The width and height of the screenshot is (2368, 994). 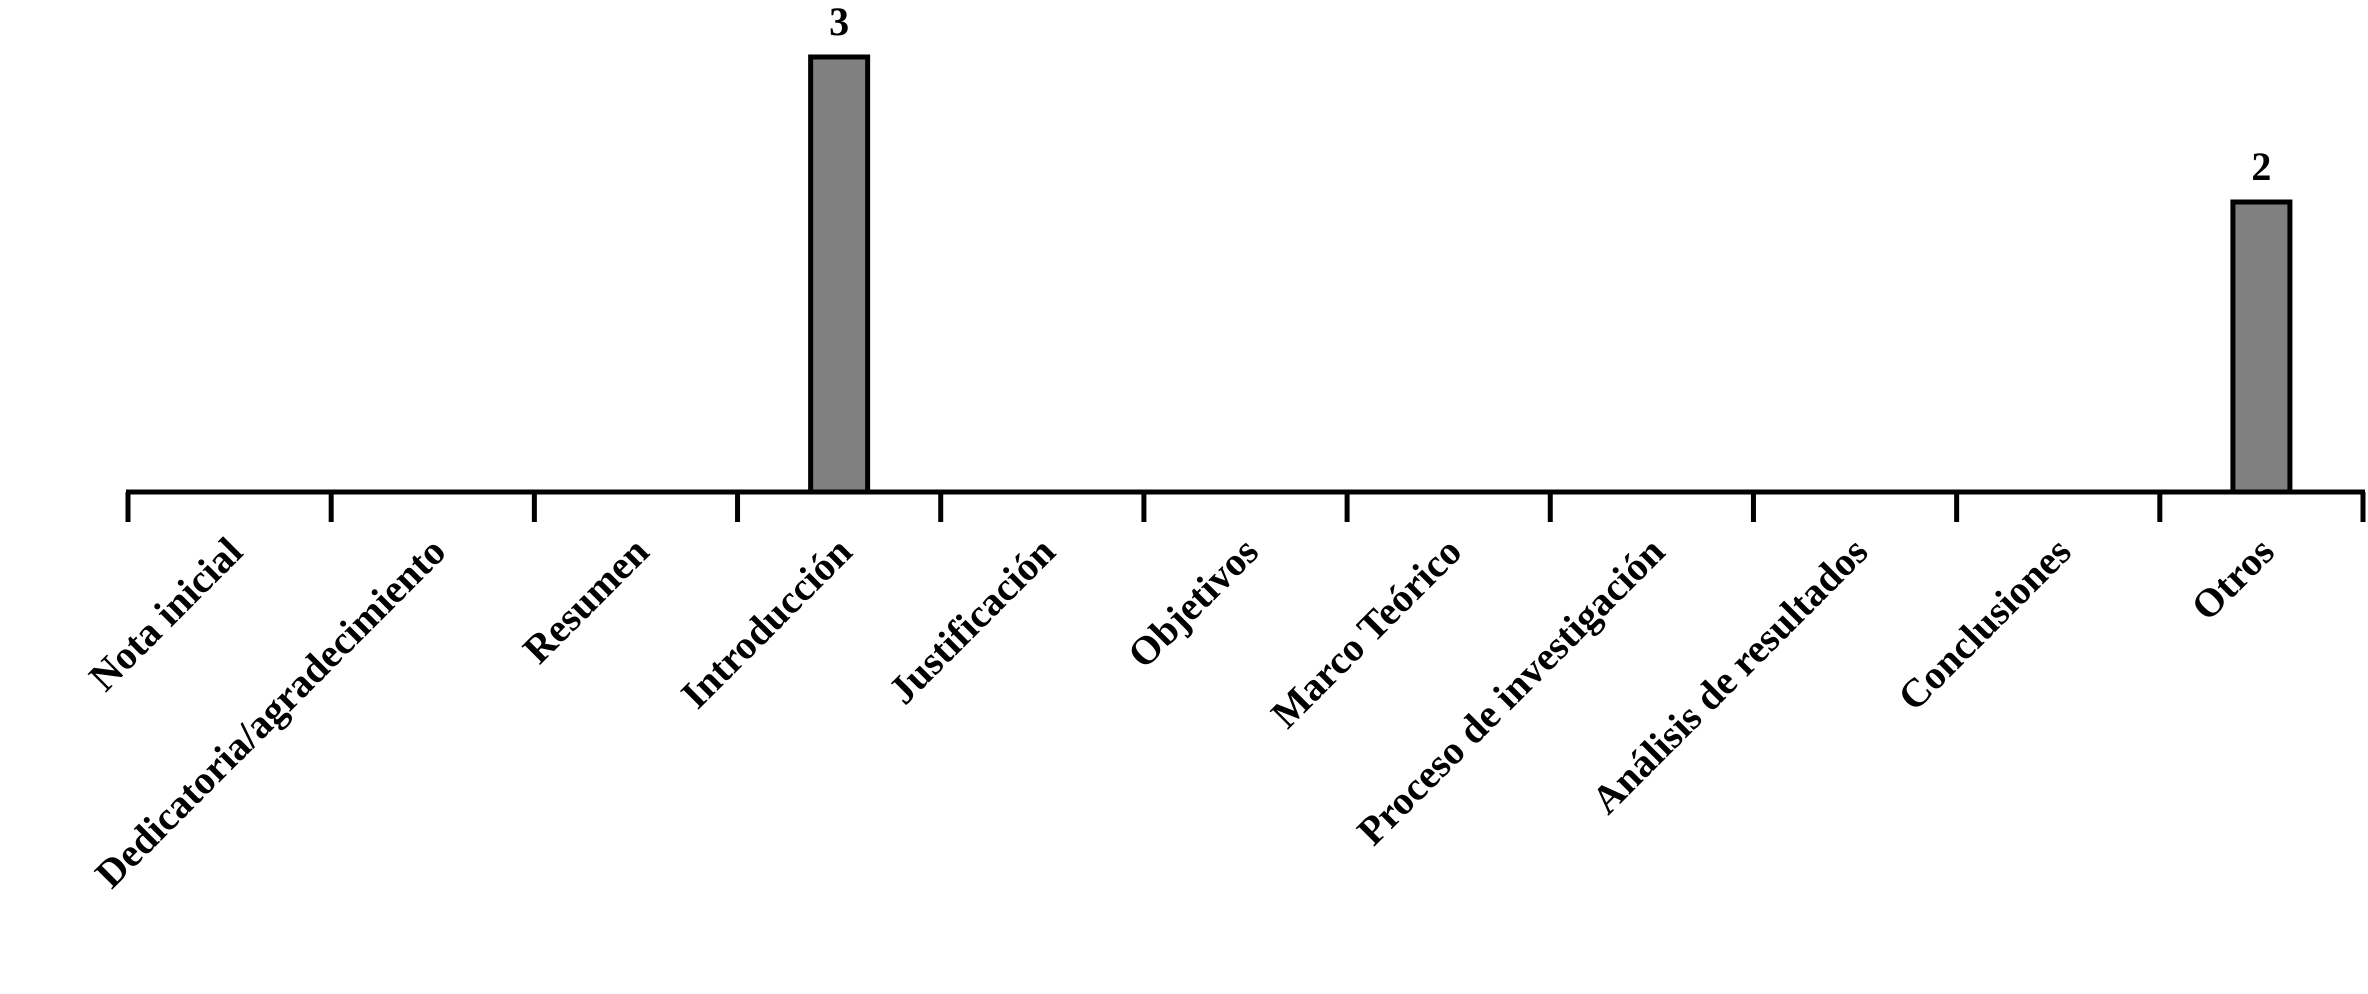 I want to click on x-tick-label: Justificación, so click(x=971, y=621).